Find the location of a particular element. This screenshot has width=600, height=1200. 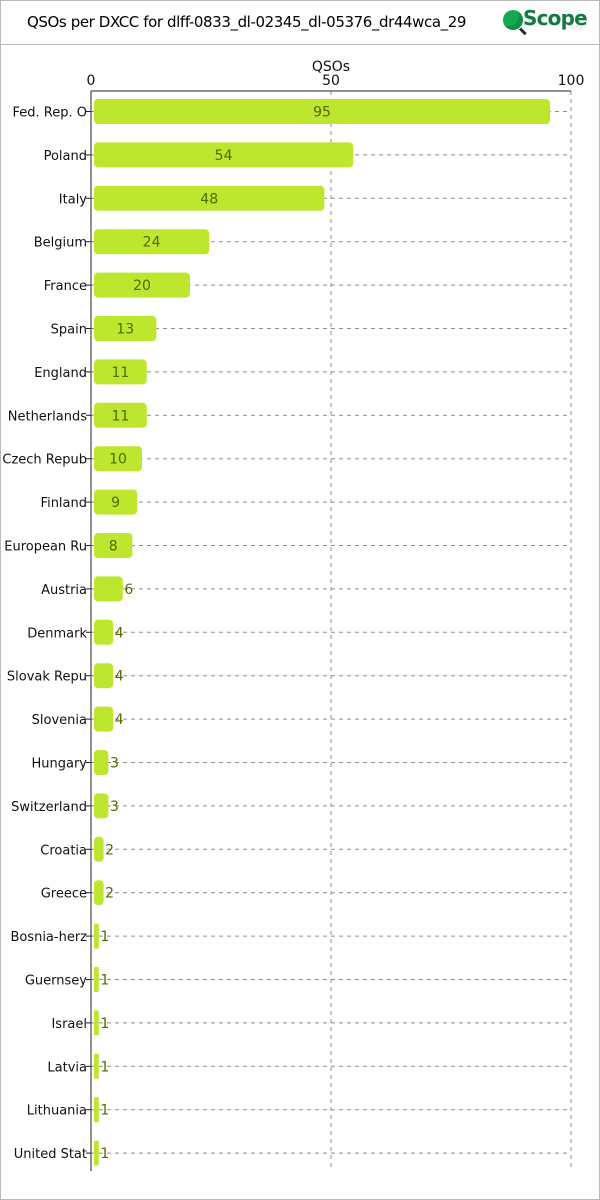

x-tick-label: 0 is located at coordinates (91, 81).